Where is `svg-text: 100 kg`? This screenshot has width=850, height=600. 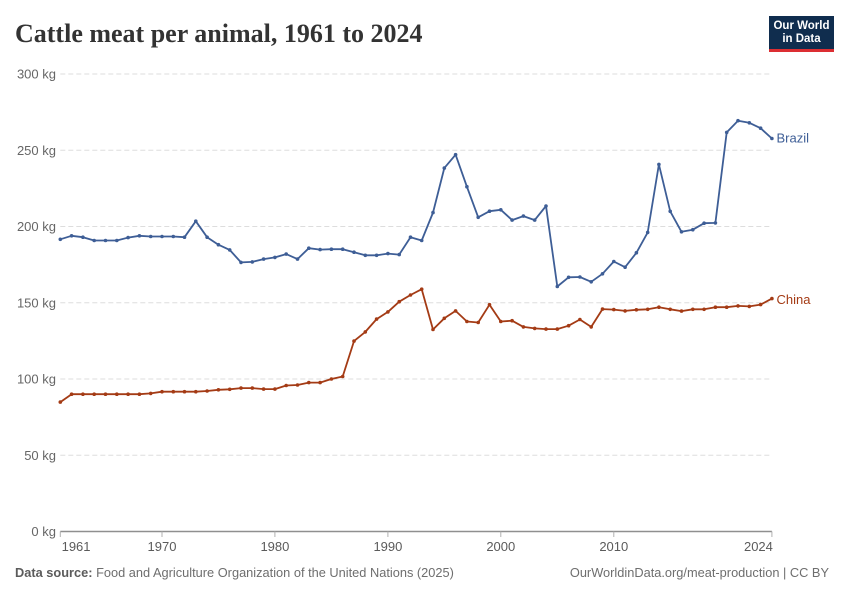
svg-text: 100 kg is located at coordinates (36, 379).